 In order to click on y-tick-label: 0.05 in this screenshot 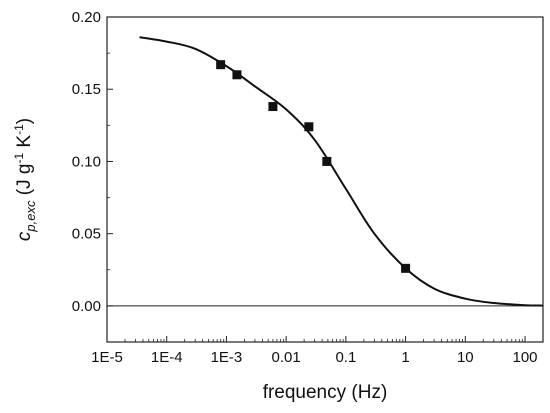, I will do `click(86, 234)`.